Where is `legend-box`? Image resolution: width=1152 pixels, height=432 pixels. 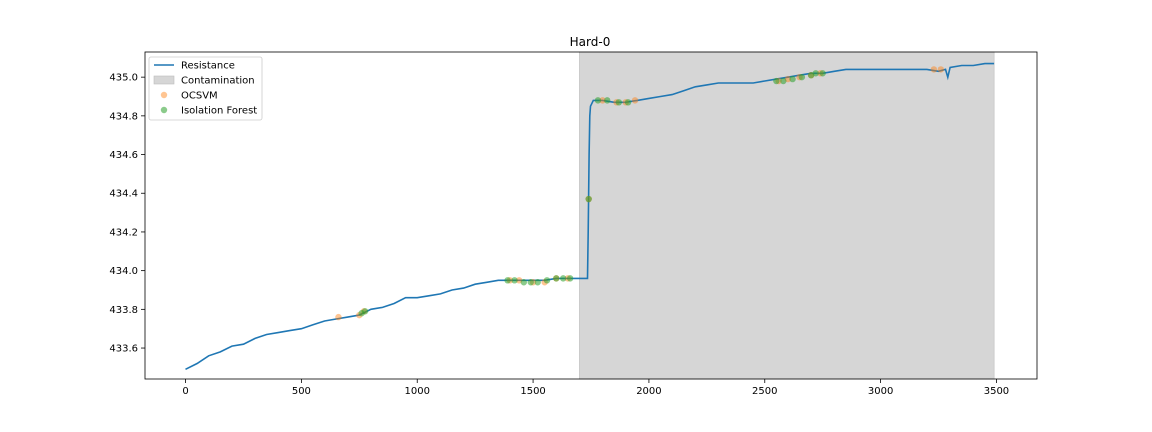
legend-box is located at coordinates (205, 88).